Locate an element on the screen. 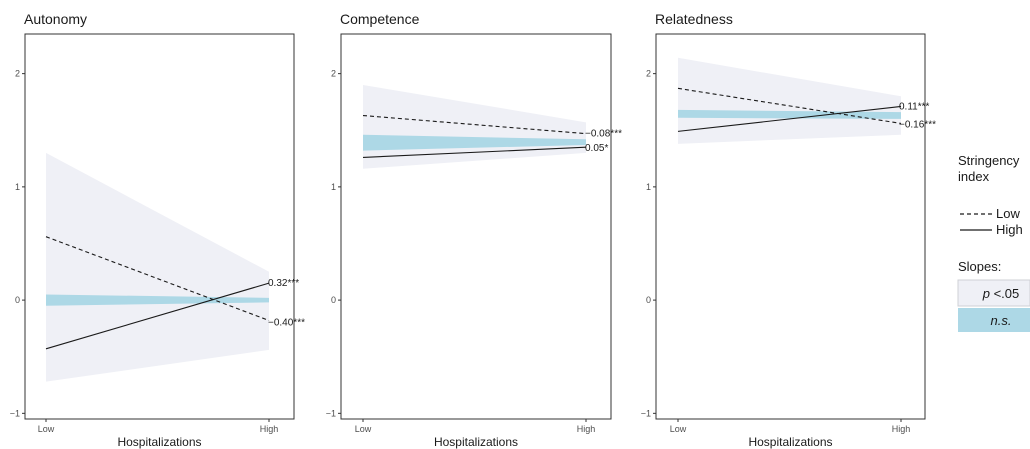  panel-title: Relatedness is located at coordinates (694, 19).